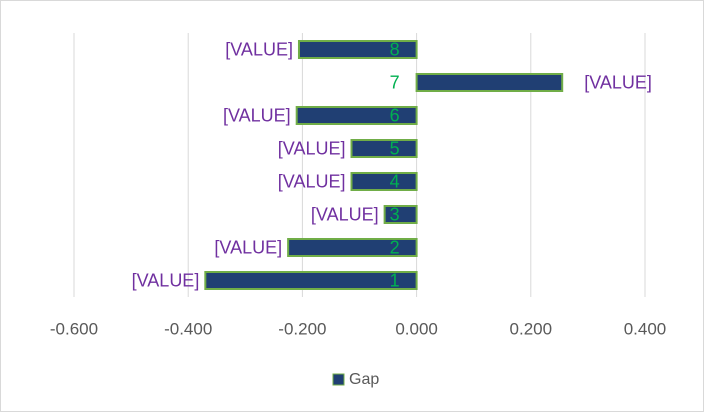 This screenshot has height=412, width=704. Describe the element at coordinates (364, 379) in the screenshot. I see `legend-label: Gap` at that location.